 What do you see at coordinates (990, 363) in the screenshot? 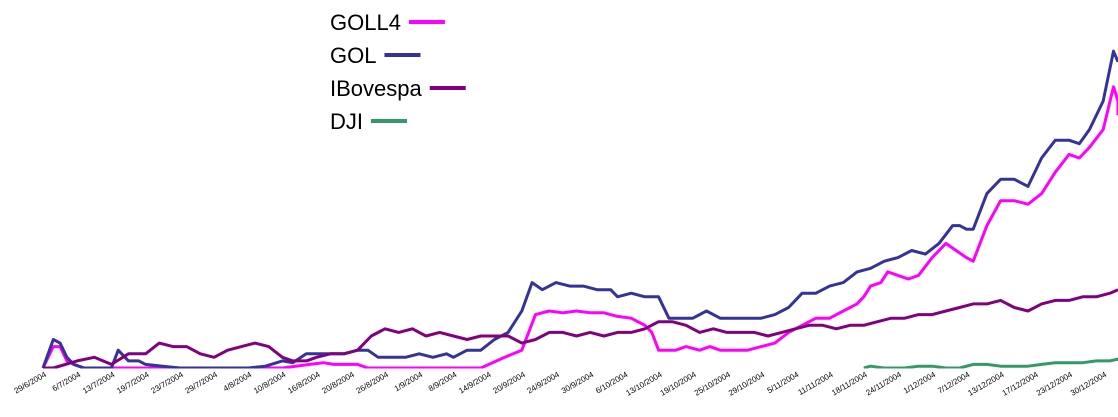
I see `series-line-dji` at bounding box center [990, 363].